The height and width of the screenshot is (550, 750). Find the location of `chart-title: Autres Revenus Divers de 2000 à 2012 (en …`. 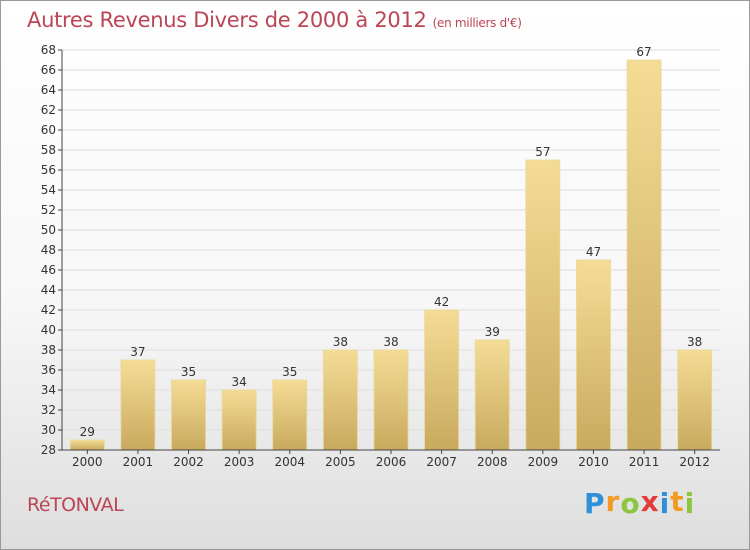

chart-title: Autres Revenus Divers de 2000 à 2012 (en … is located at coordinates (274, 20).